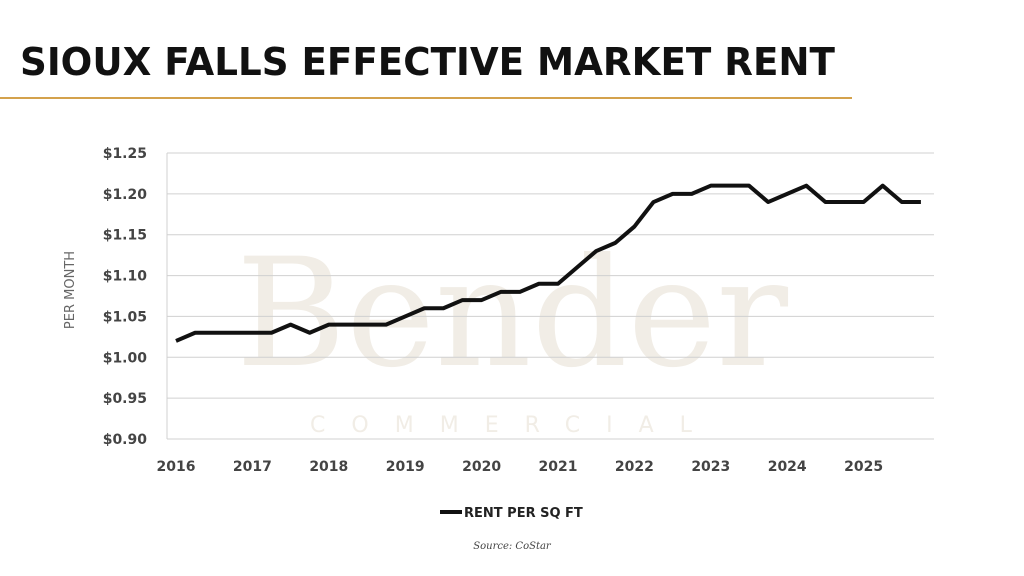 Image resolution: width=1024 pixels, height=576 pixels. Describe the element at coordinates (787, 467) in the screenshot. I see `x-tick-label: 2024` at that location.